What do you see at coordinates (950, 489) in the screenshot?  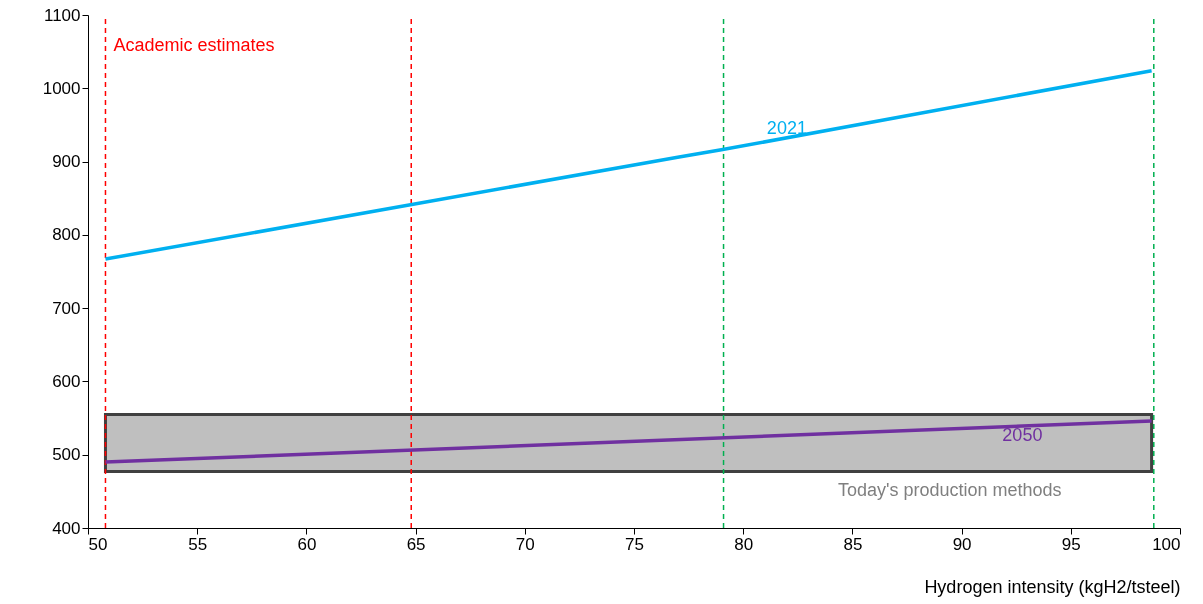 I see `band-label: Today's production methods` at bounding box center [950, 489].